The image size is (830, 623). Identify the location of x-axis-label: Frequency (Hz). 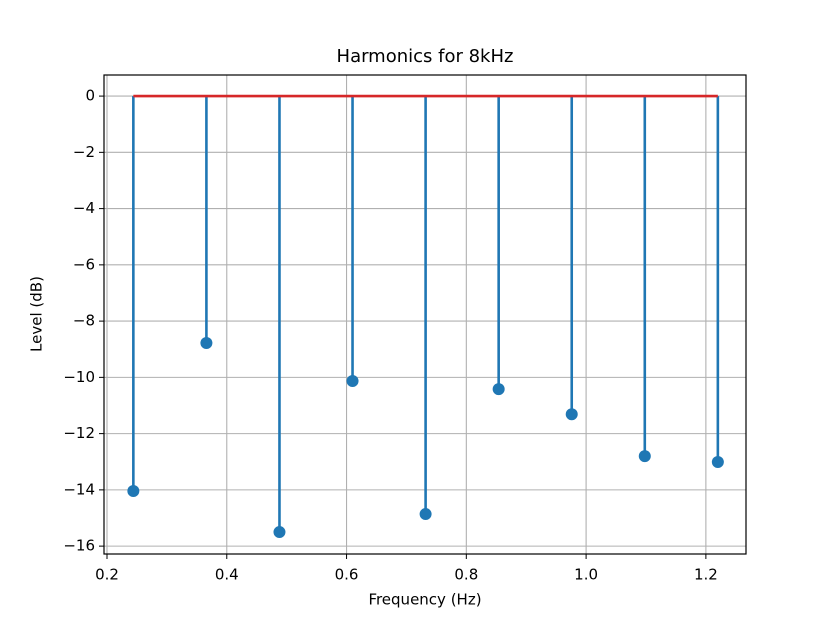
(424, 600).